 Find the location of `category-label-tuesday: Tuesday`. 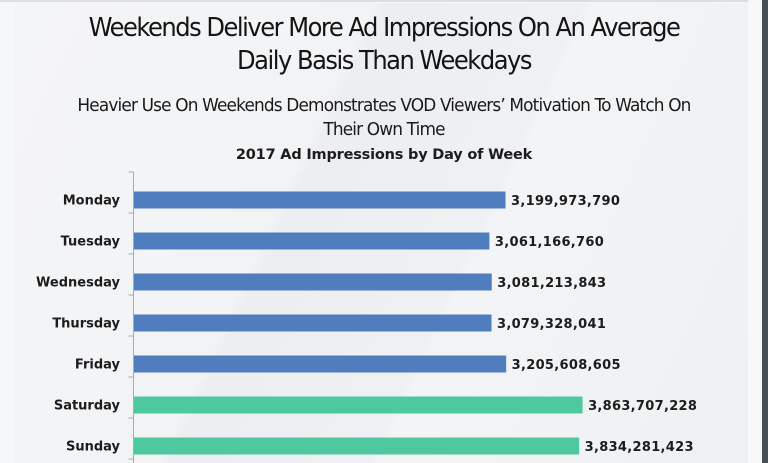

category-label-tuesday: Tuesday is located at coordinates (91, 242).